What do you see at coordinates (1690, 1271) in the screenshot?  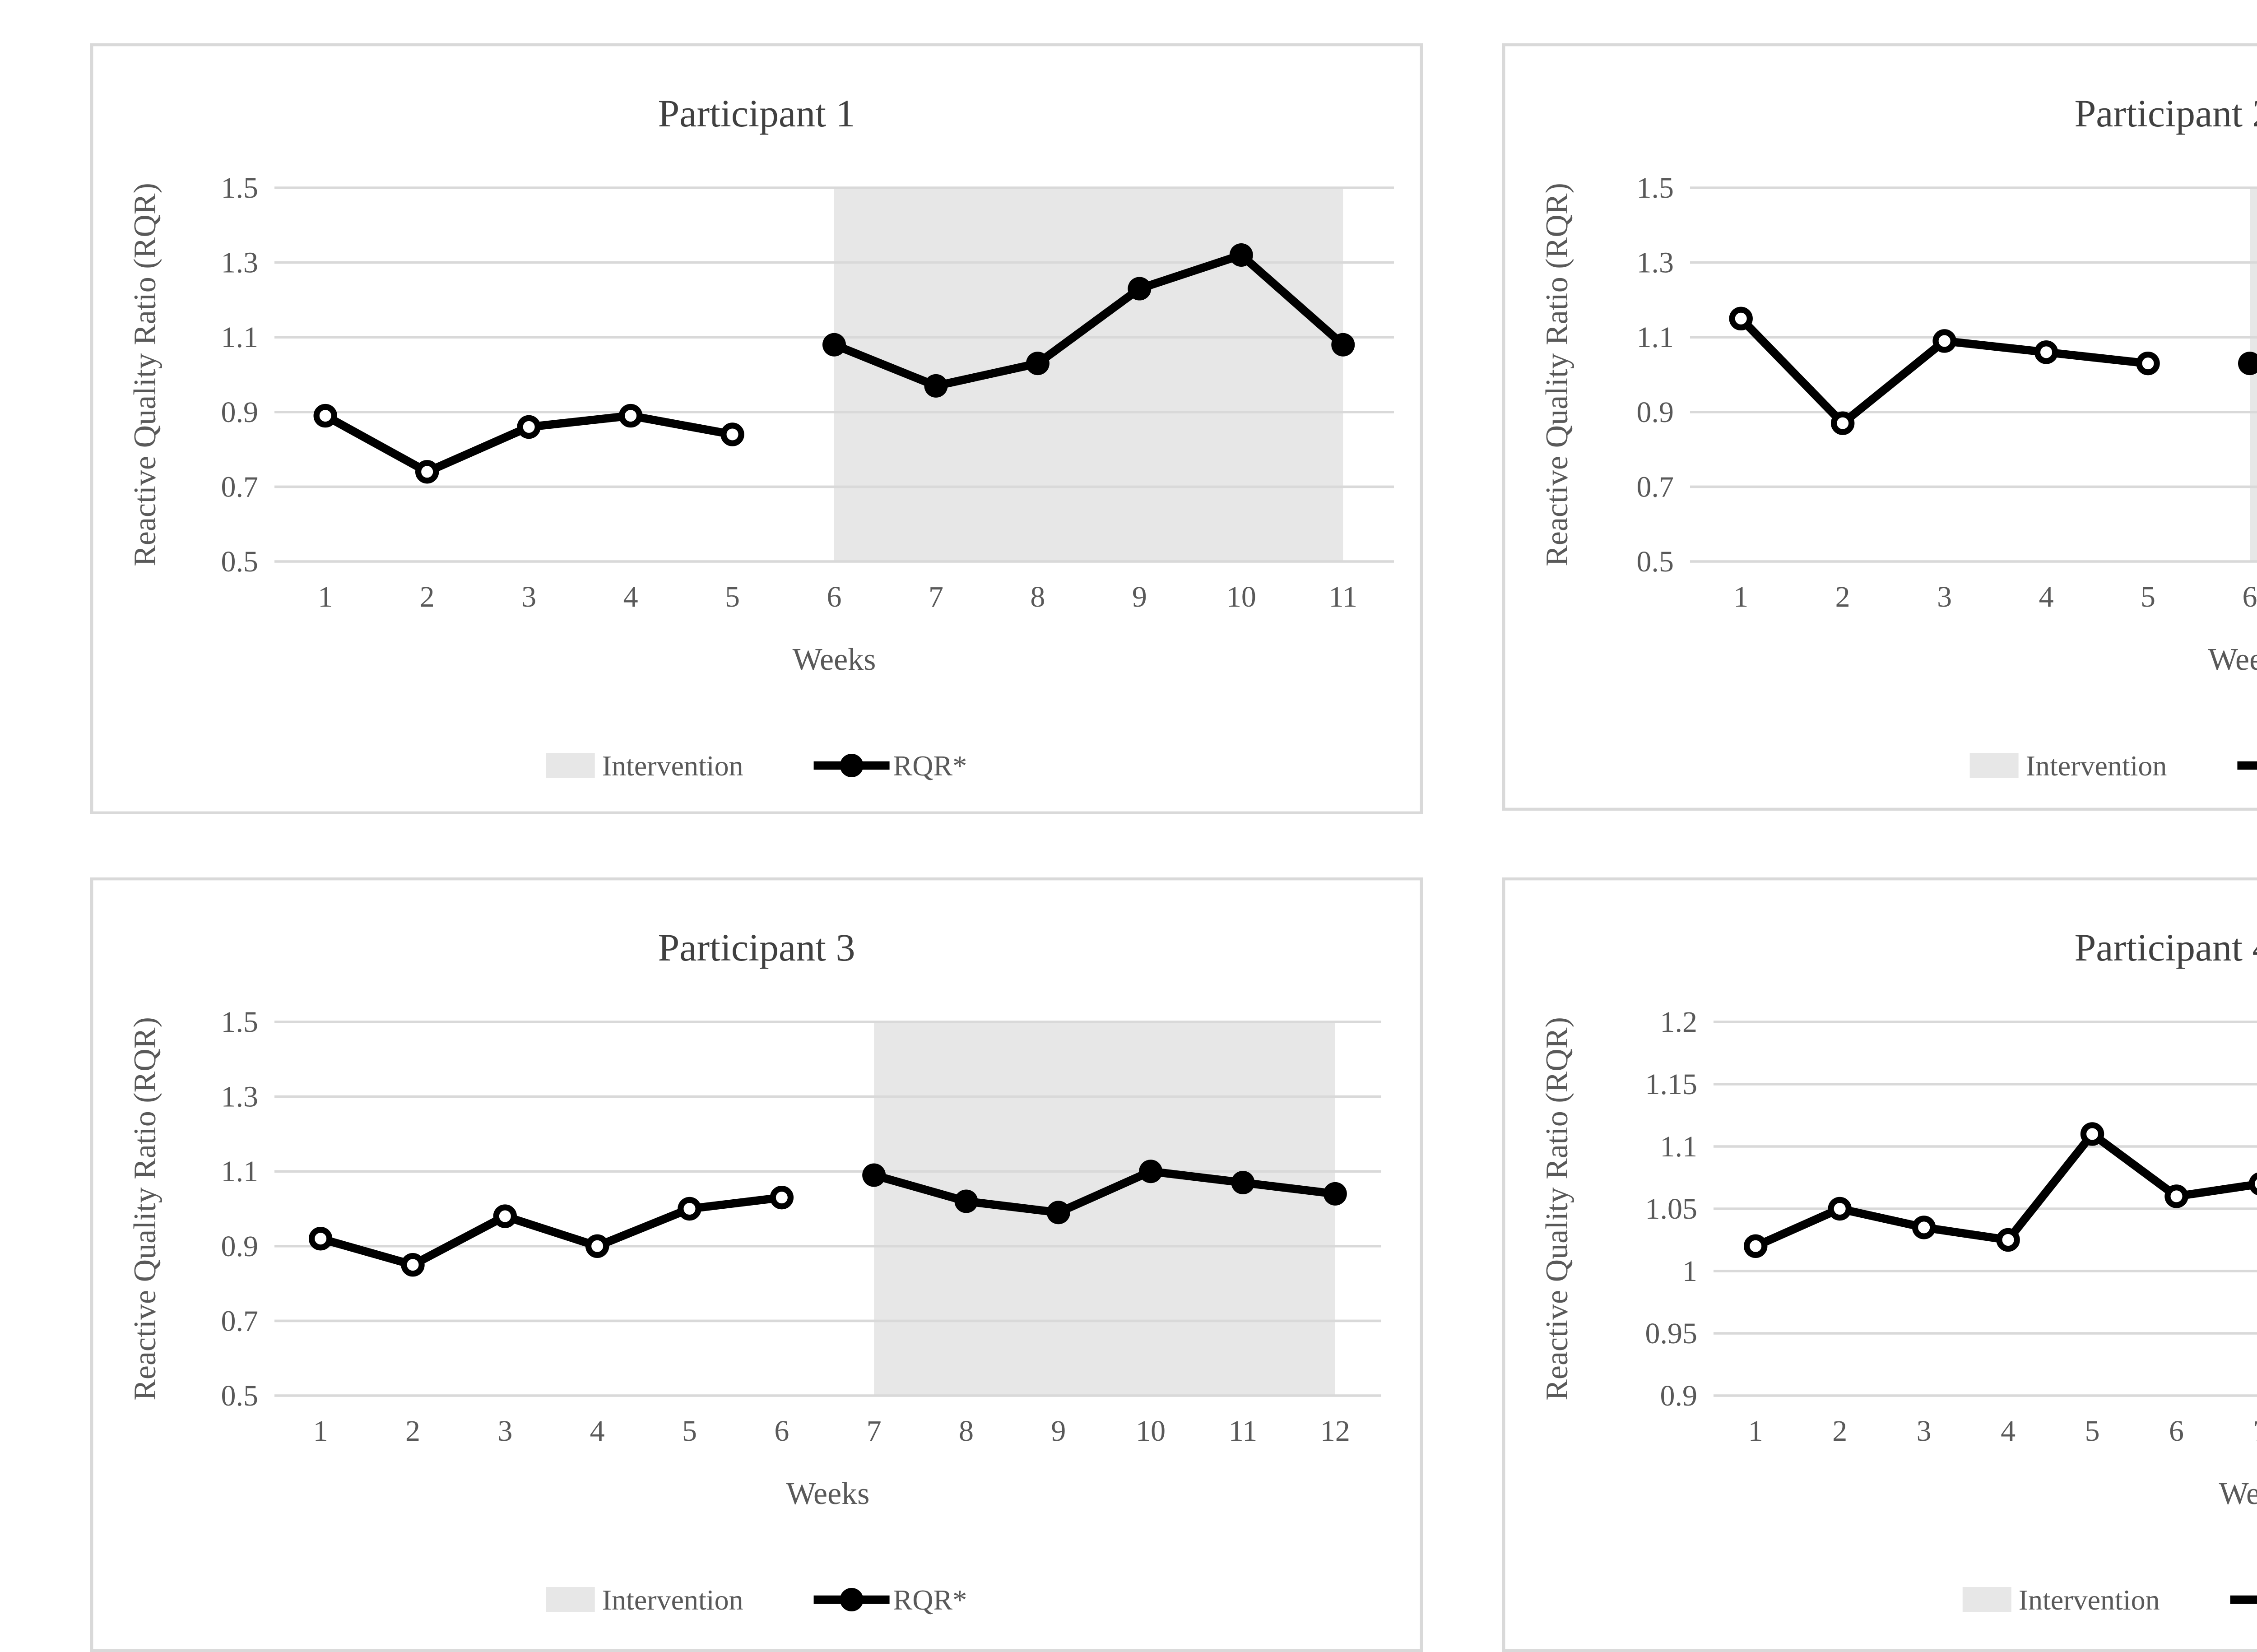 I see `y-tick-label: 1` at bounding box center [1690, 1271].